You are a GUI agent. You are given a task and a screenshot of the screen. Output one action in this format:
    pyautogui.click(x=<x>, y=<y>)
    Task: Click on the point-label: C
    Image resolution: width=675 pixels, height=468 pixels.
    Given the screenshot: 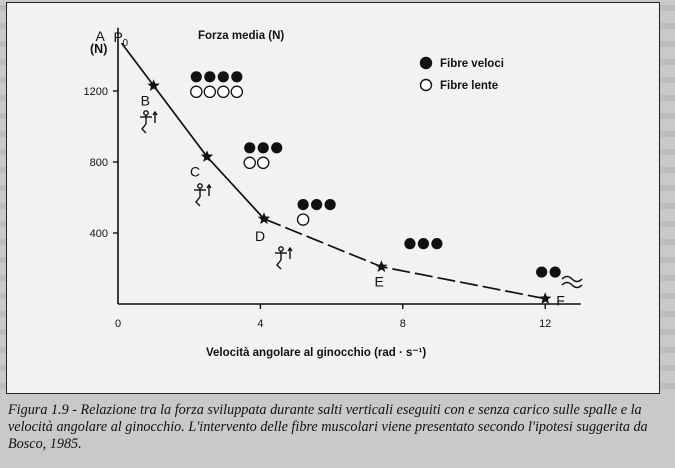 What is the action you would take?
    pyautogui.click(x=195, y=172)
    